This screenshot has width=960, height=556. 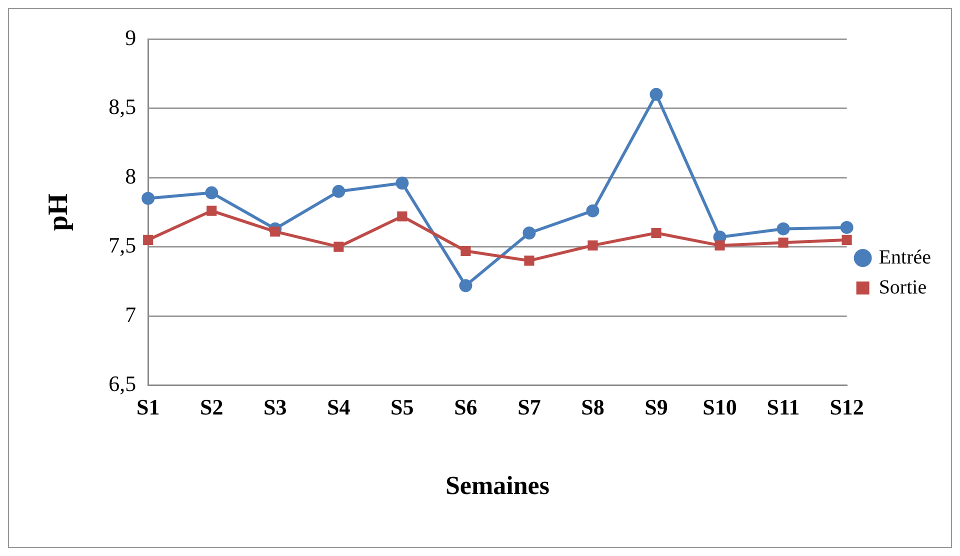 What do you see at coordinates (58, 212) in the screenshot?
I see `y-axis-title: pH` at bounding box center [58, 212].